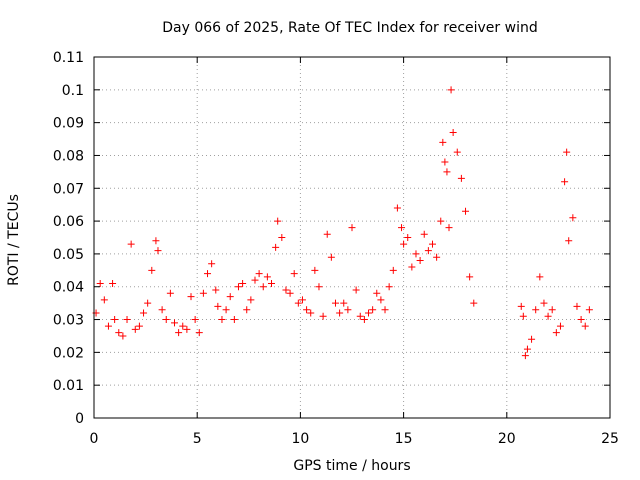 This screenshot has height=480, width=640. I want to click on x-tick-label: 5, so click(197, 439).